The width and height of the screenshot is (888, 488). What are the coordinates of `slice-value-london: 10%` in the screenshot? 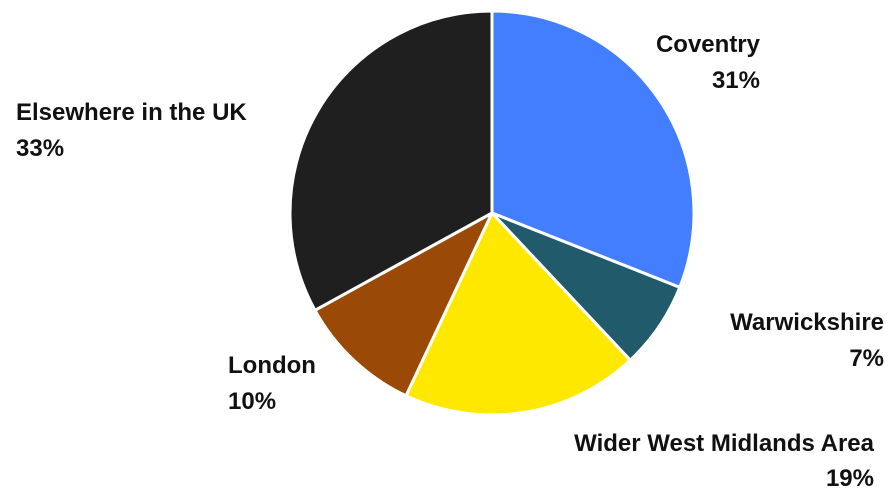 It's located at (252, 401).